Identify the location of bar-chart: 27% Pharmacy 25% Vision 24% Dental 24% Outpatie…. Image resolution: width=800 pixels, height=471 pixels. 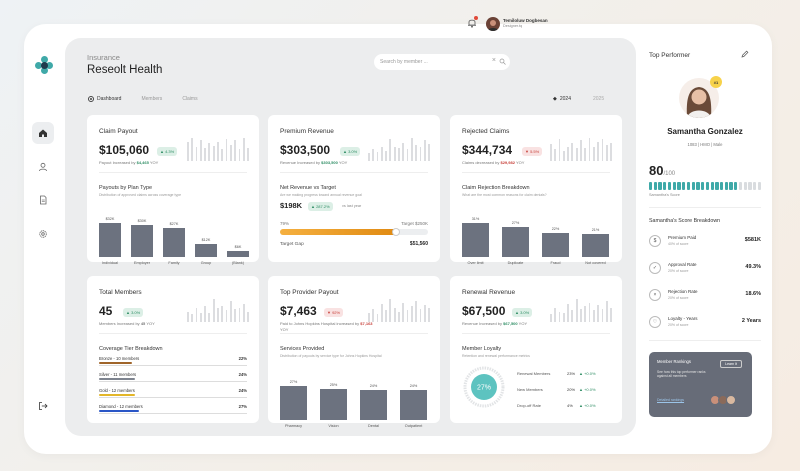
(355, 398).